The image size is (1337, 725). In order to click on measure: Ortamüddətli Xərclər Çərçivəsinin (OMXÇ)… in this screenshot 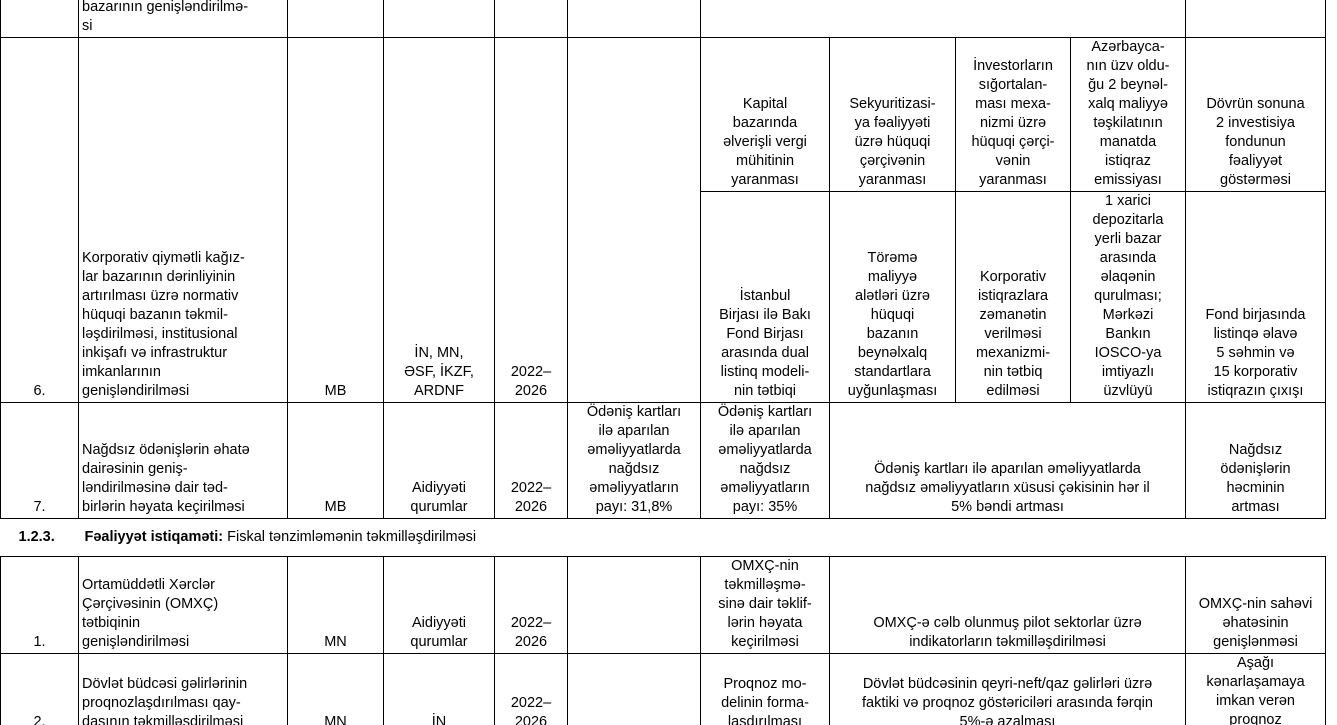, I will do `click(183, 605)`.